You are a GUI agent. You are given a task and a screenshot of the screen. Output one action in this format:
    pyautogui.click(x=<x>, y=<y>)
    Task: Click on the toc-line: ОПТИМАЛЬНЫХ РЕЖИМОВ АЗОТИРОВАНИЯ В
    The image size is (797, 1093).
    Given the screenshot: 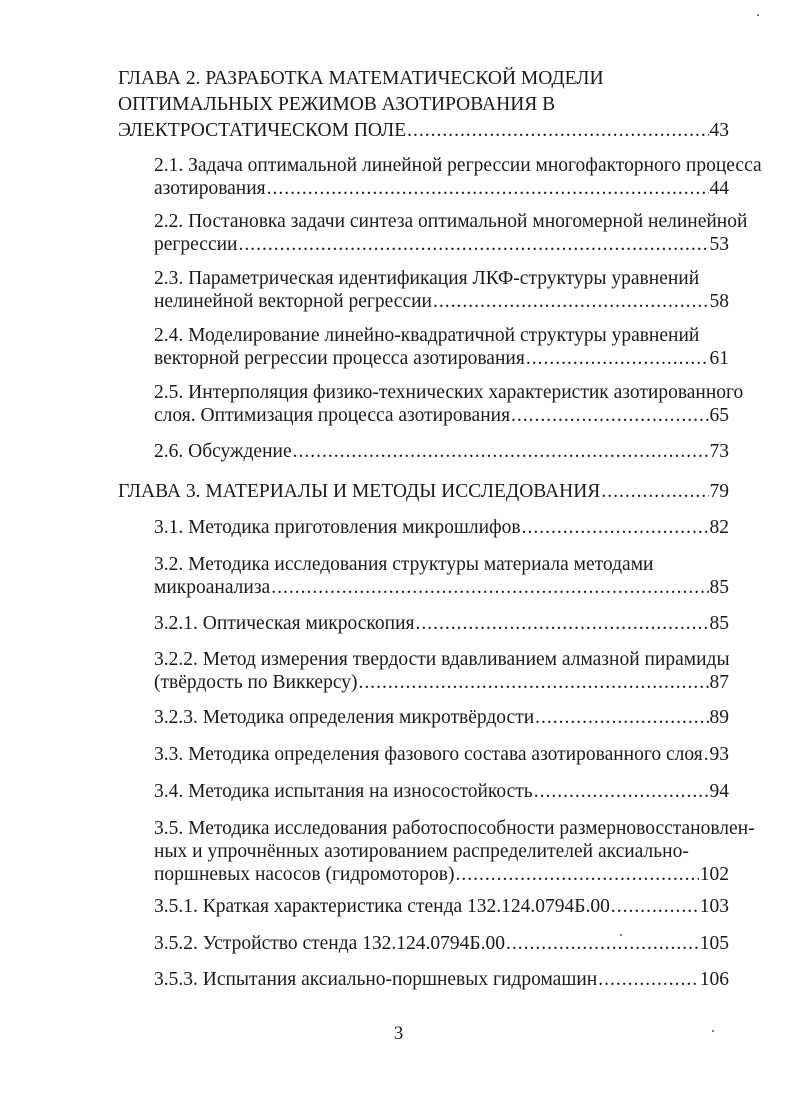 What is the action you would take?
    pyautogui.click(x=423, y=105)
    